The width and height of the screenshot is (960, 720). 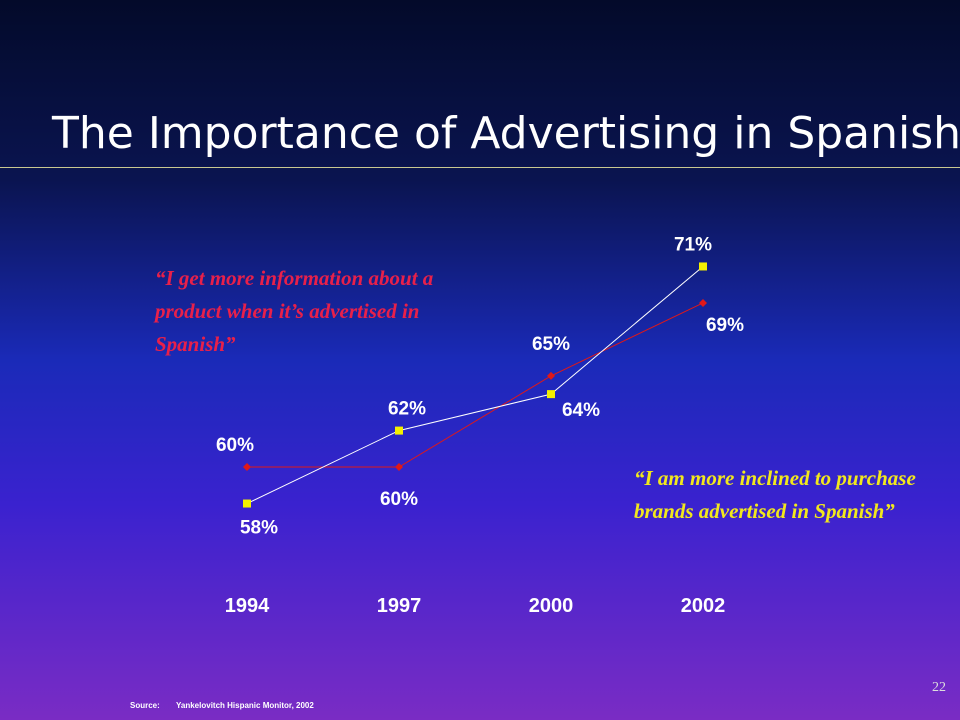 What do you see at coordinates (703, 266) in the screenshot?
I see `yellow-point-2002` at bounding box center [703, 266].